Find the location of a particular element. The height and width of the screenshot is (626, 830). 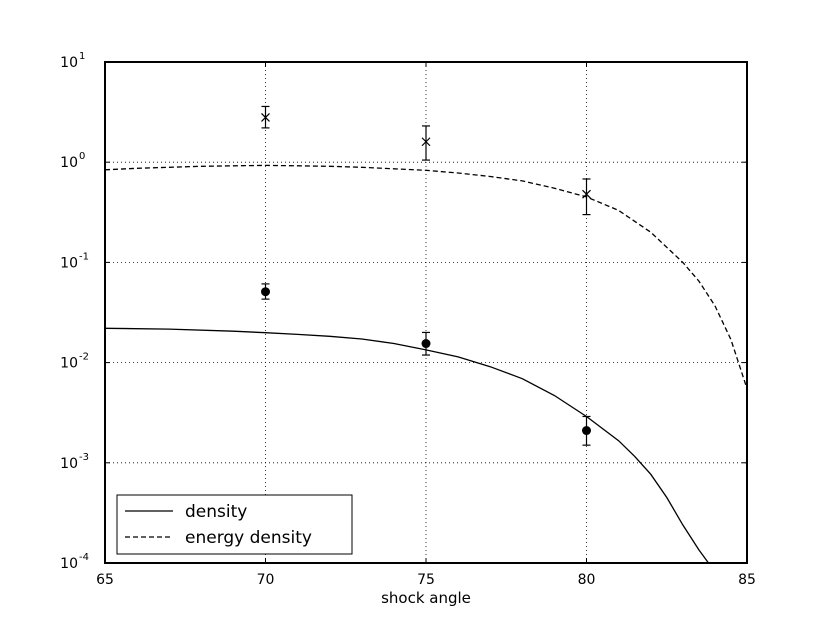

y-tick-exponent: -4 is located at coordinates (84, 557).